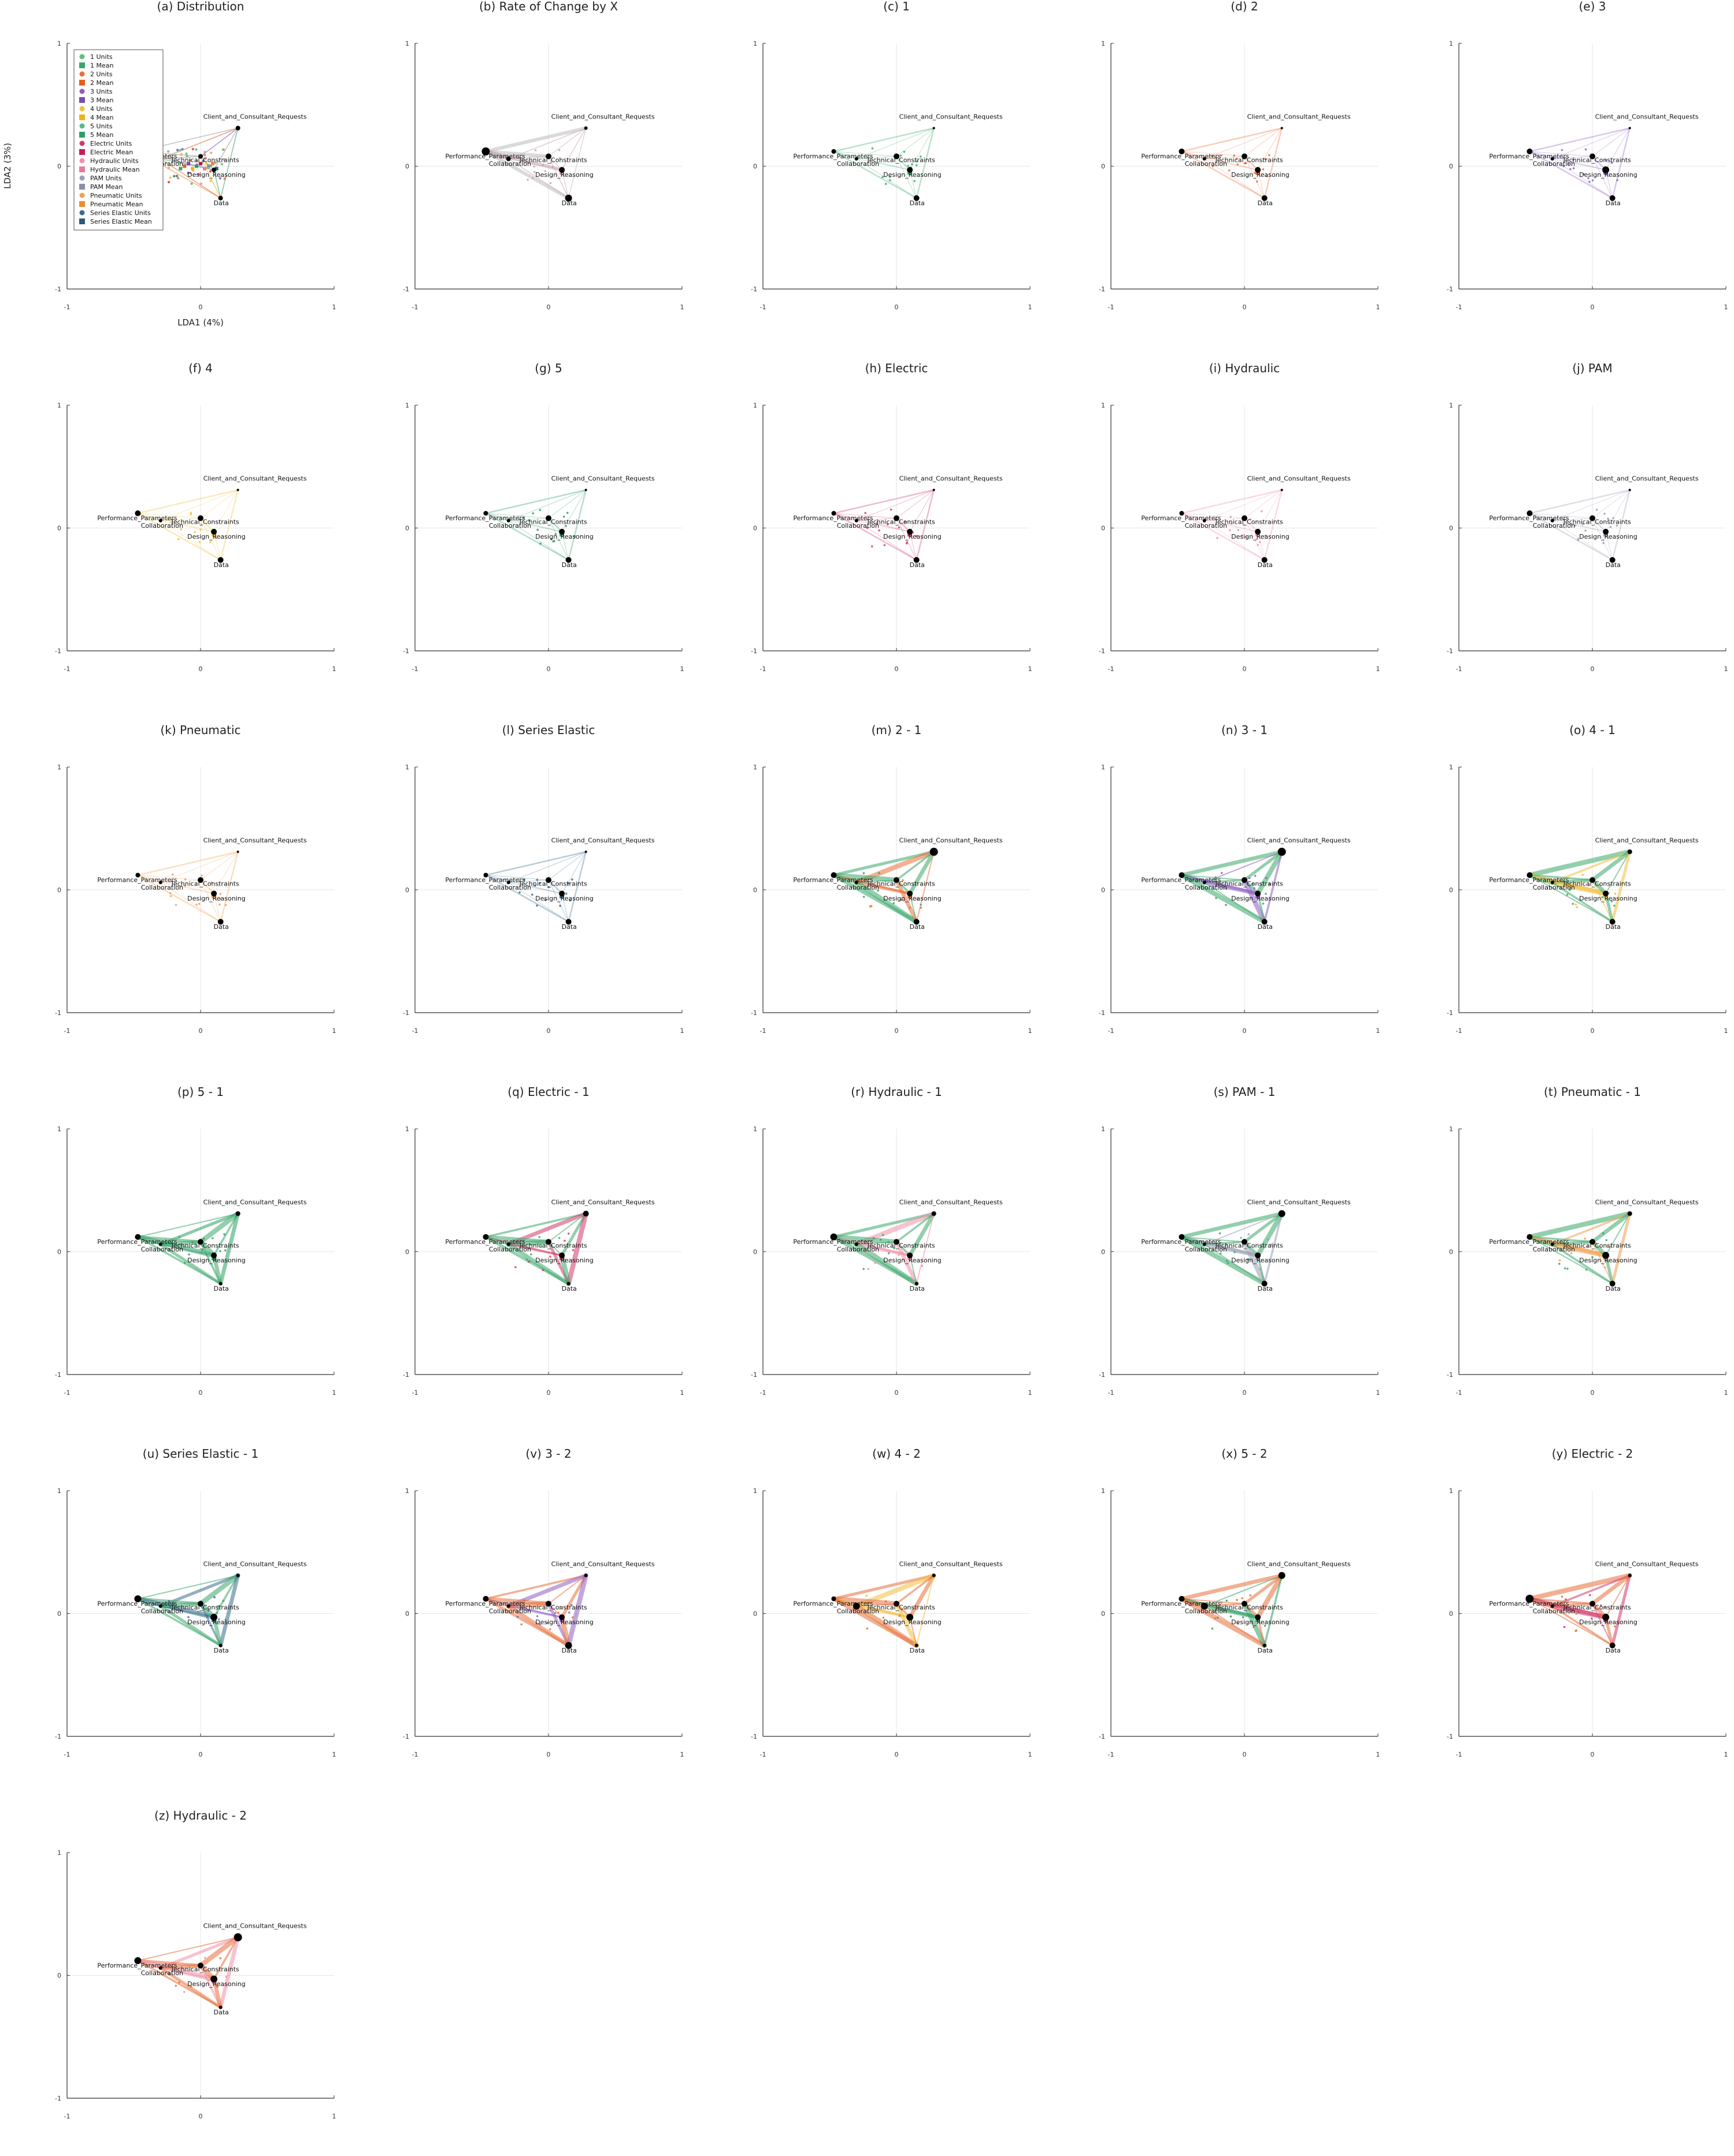 The height and width of the screenshot is (2156, 1734). What do you see at coordinates (1265, 927) in the screenshot?
I see `node-label: Data` at bounding box center [1265, 927].